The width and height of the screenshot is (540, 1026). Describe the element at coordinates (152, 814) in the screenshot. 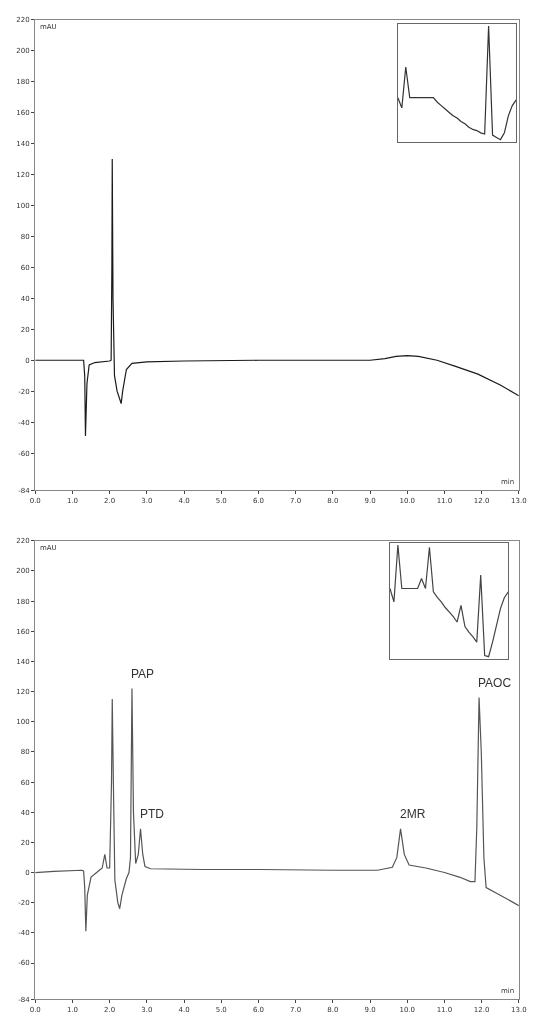

I see `annotation: PTD` at that location.